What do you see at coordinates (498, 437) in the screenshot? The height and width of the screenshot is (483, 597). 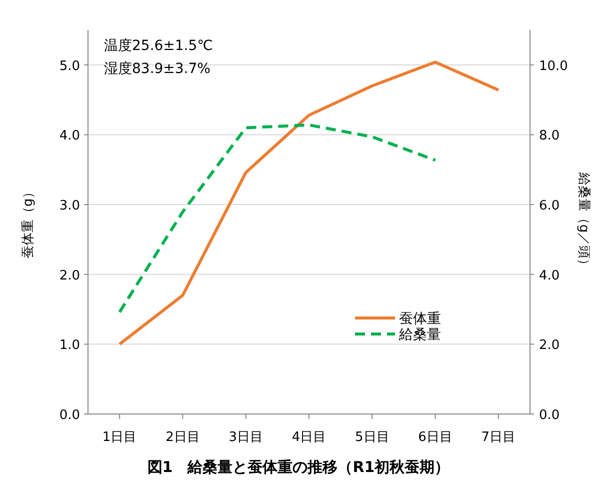 I see `x-tick-label: 7日目` at bounding box center [498, 437].